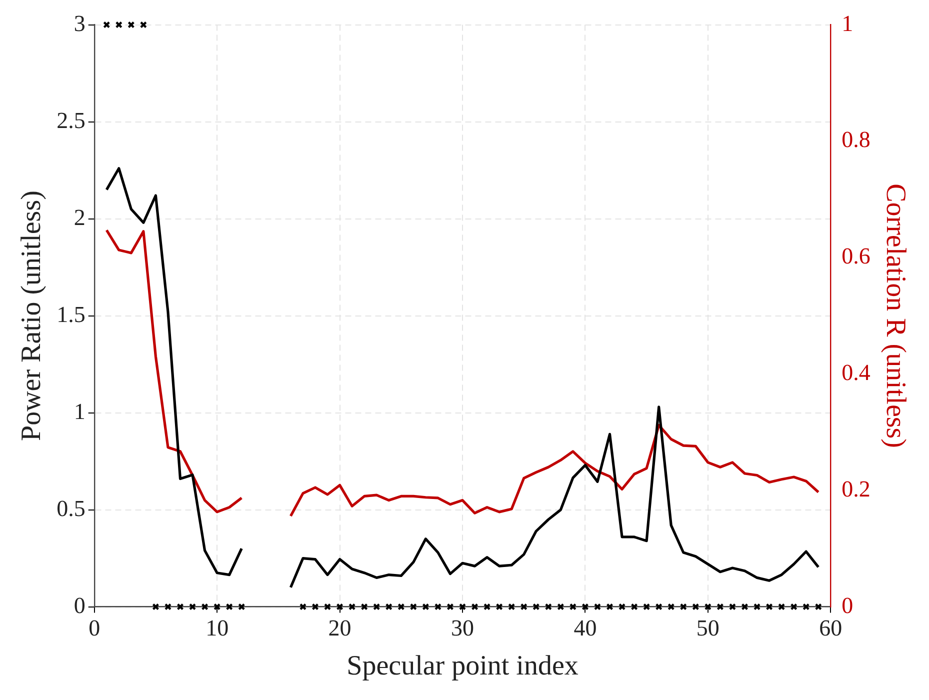 The width and height of the screenshot is (929, 700). What do you see at coordinates (856, 256) in the screenshot?
I see `y2-tick-label: 0.6` at bounding box center [856, 256].